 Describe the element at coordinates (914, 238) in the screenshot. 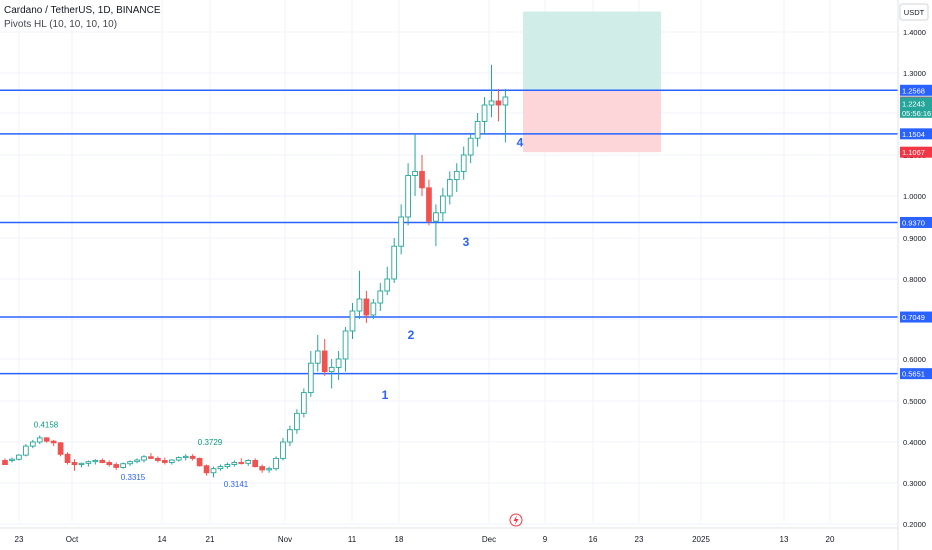

I see `price-tick: 0.9000` at that location.